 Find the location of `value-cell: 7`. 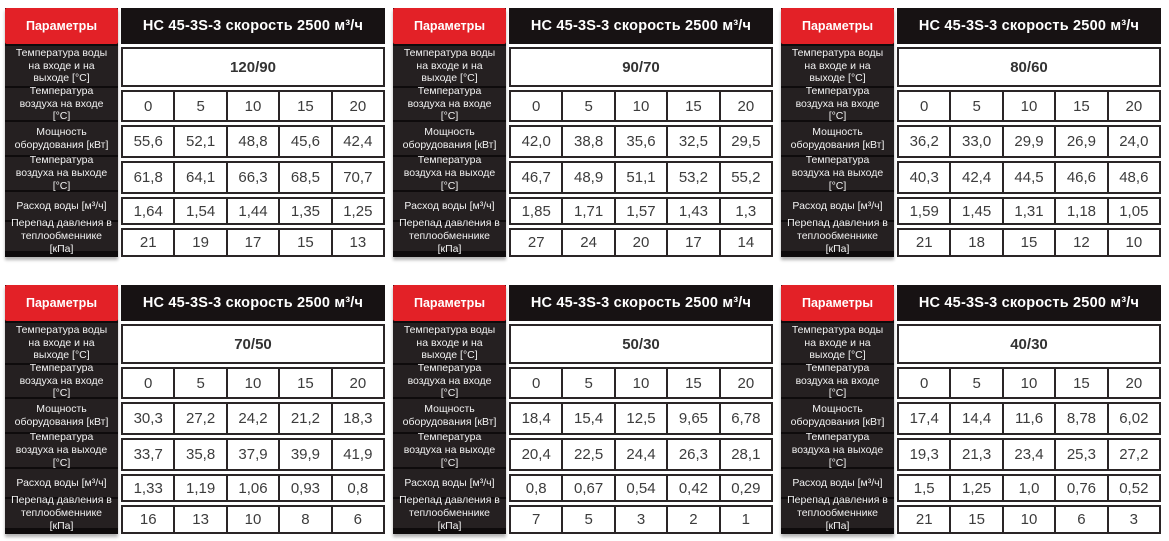

value-cell: 7 is located at coordinates (536, 519).